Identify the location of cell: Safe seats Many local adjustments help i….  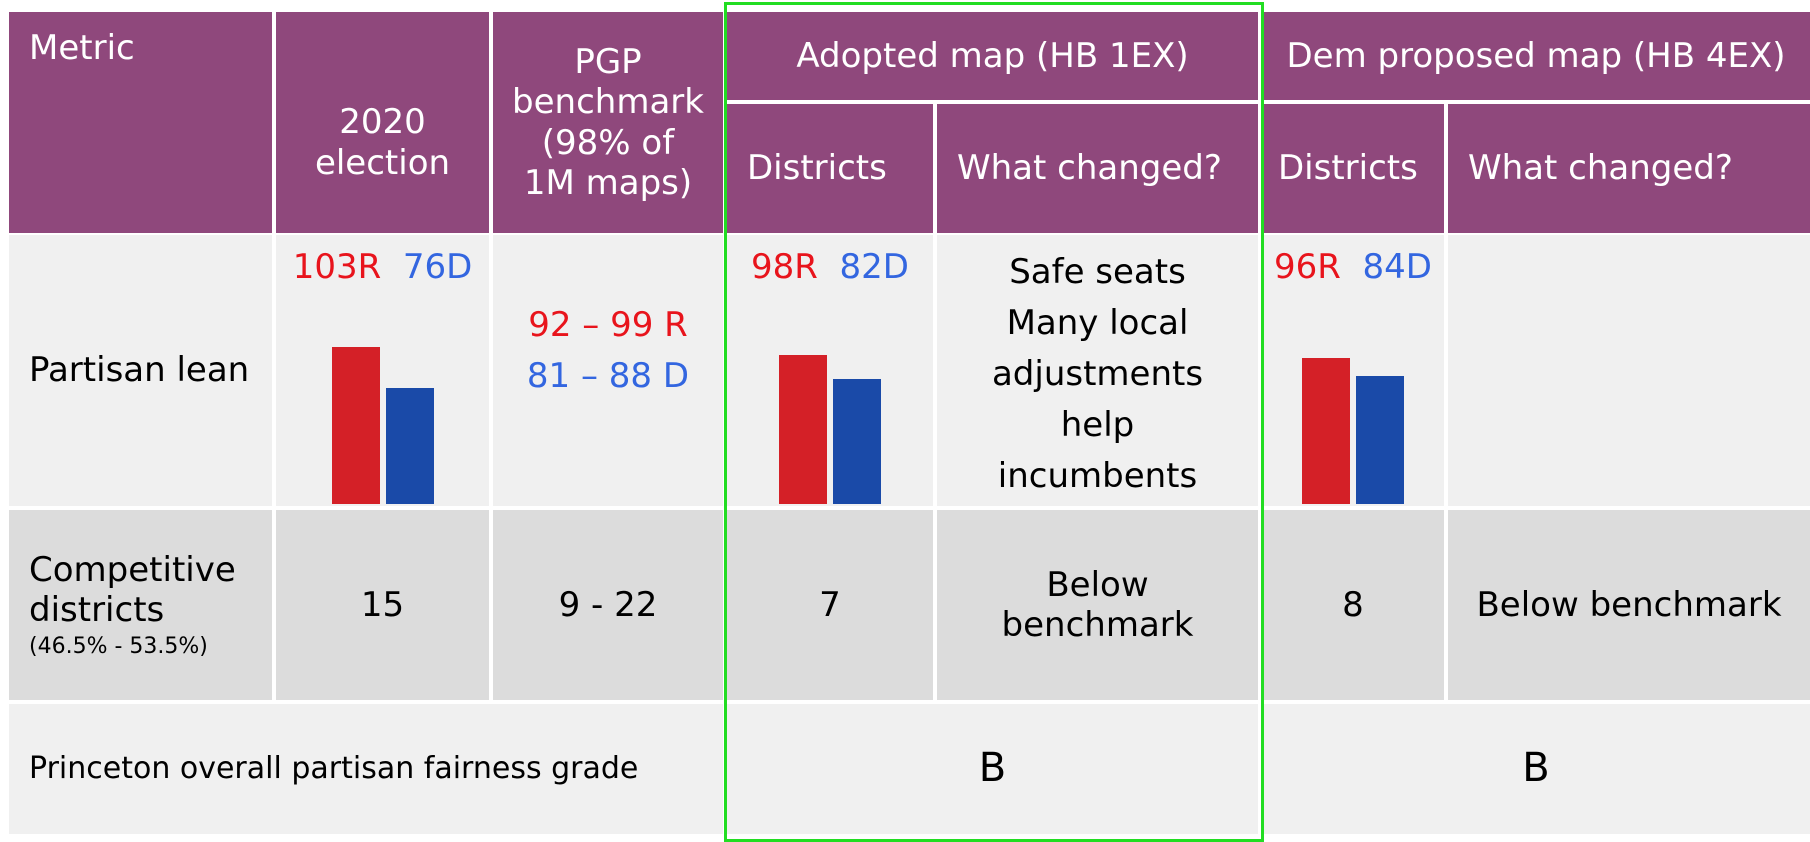
(1097, 370).